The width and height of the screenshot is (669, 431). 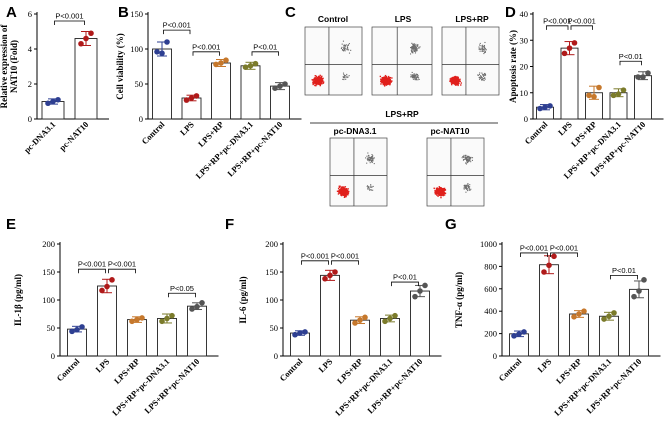 What do you see at coordinates (4, 66) in the screenshot?
I see `y-axis-title-line: Relative expression of` at bounding box center [4, 66].